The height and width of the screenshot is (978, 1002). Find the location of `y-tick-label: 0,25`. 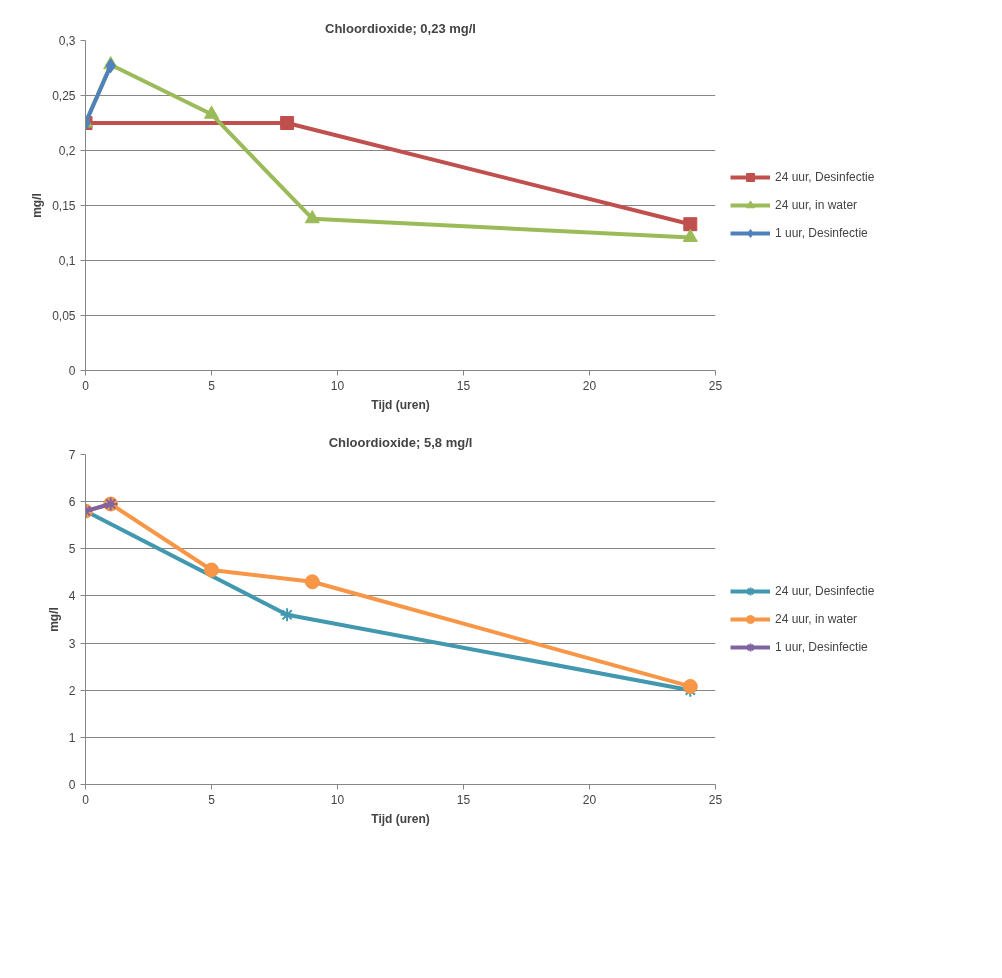

y-tick-label: 0,25 is located at coordinates (64, 96).